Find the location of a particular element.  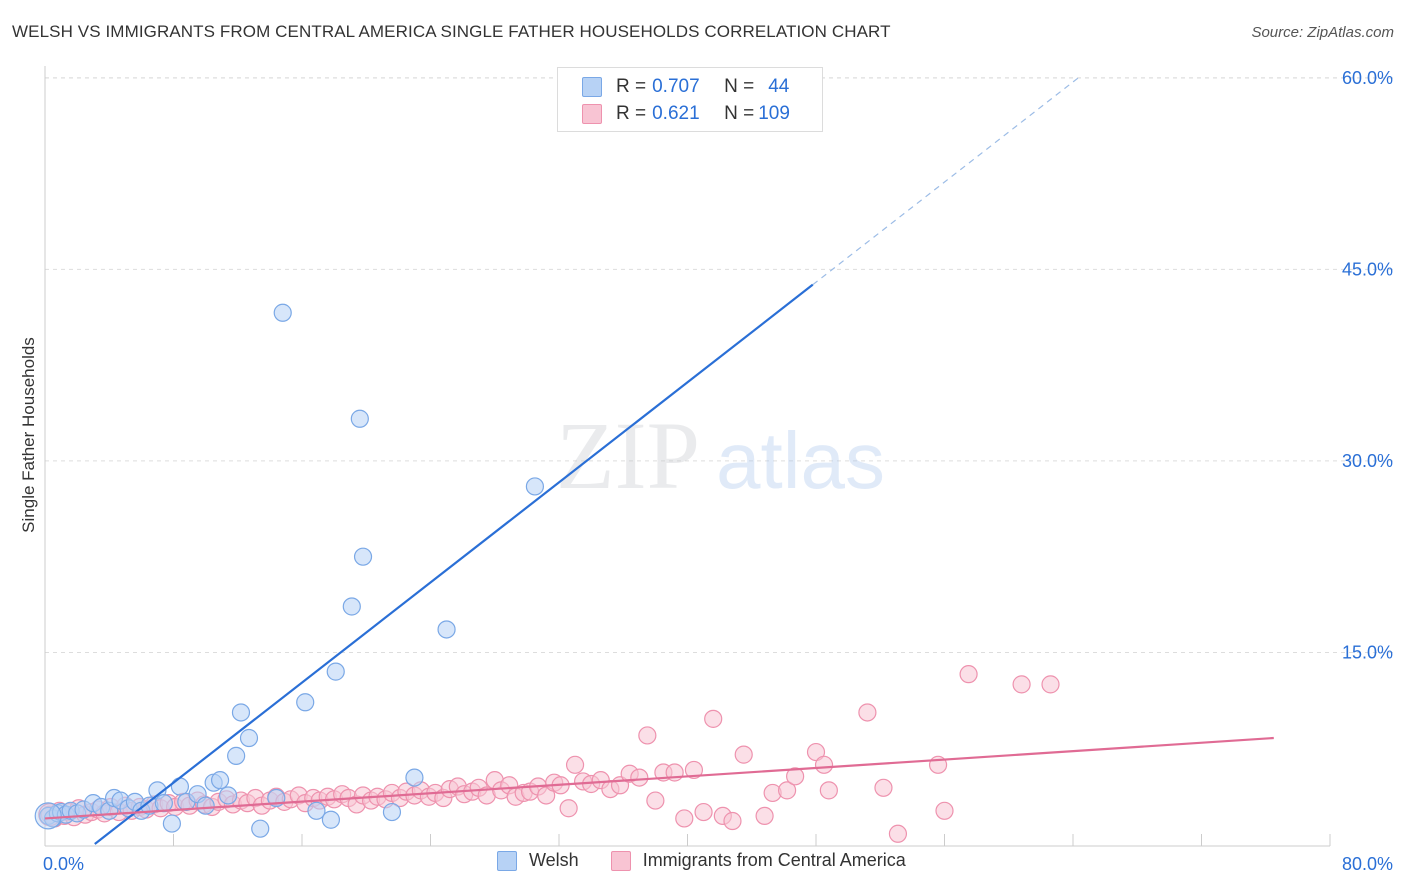

source-label: Source: ZipAtlas.com is located at coordinates (1322, 32).